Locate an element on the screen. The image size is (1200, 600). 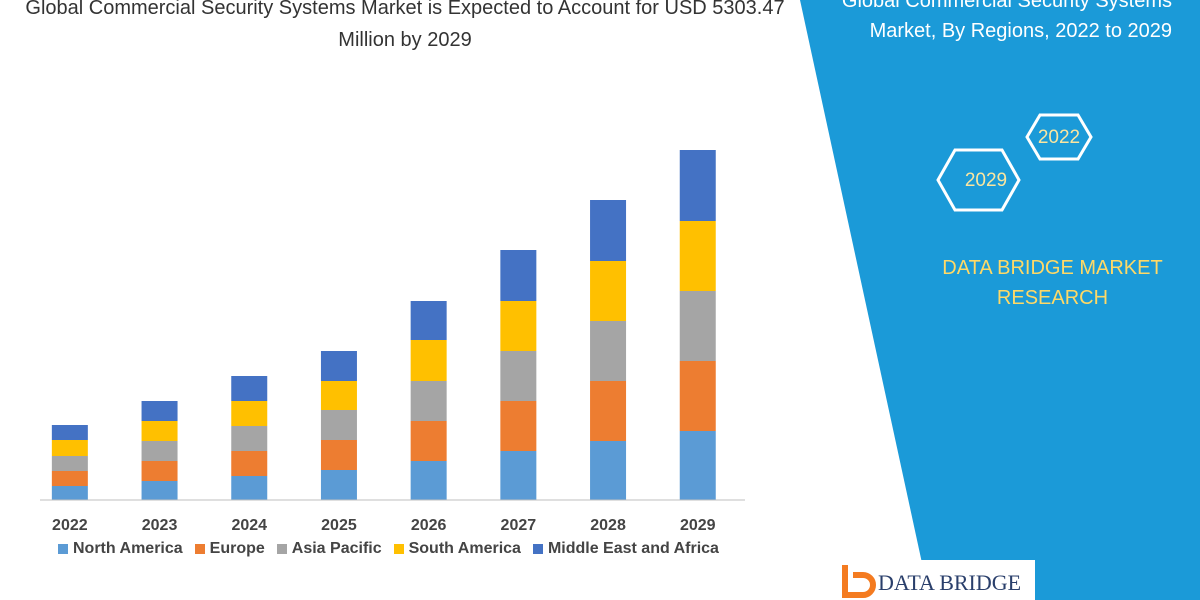
legend-item: Europe is located at coordinates (229, 549).